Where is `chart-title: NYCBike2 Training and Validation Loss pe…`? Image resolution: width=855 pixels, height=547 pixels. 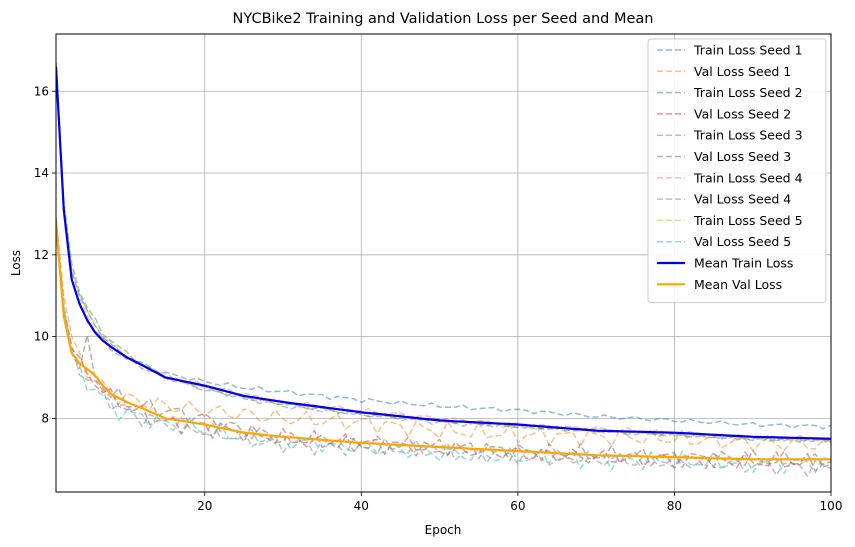
chart-title: NYCBike2 Training and Validation Loss pe… is located at coordinates (443, 19).